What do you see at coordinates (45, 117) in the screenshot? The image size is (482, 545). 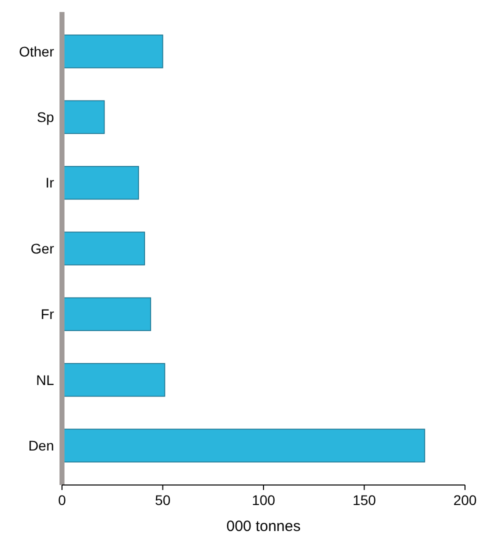 I see `y-tick-label: Sp` at bounding box center [45, 117].